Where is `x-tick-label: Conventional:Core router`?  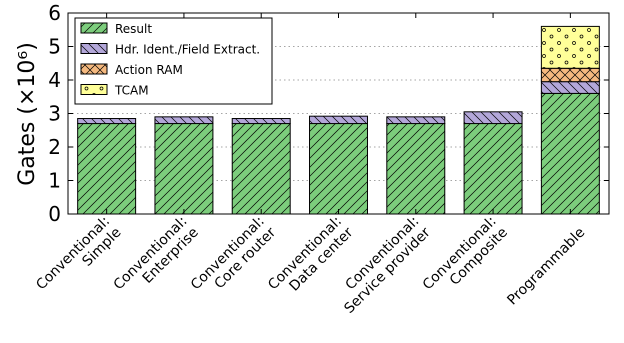 x-tick-label: Conventional:Core router is located at coordinates (233, 253).